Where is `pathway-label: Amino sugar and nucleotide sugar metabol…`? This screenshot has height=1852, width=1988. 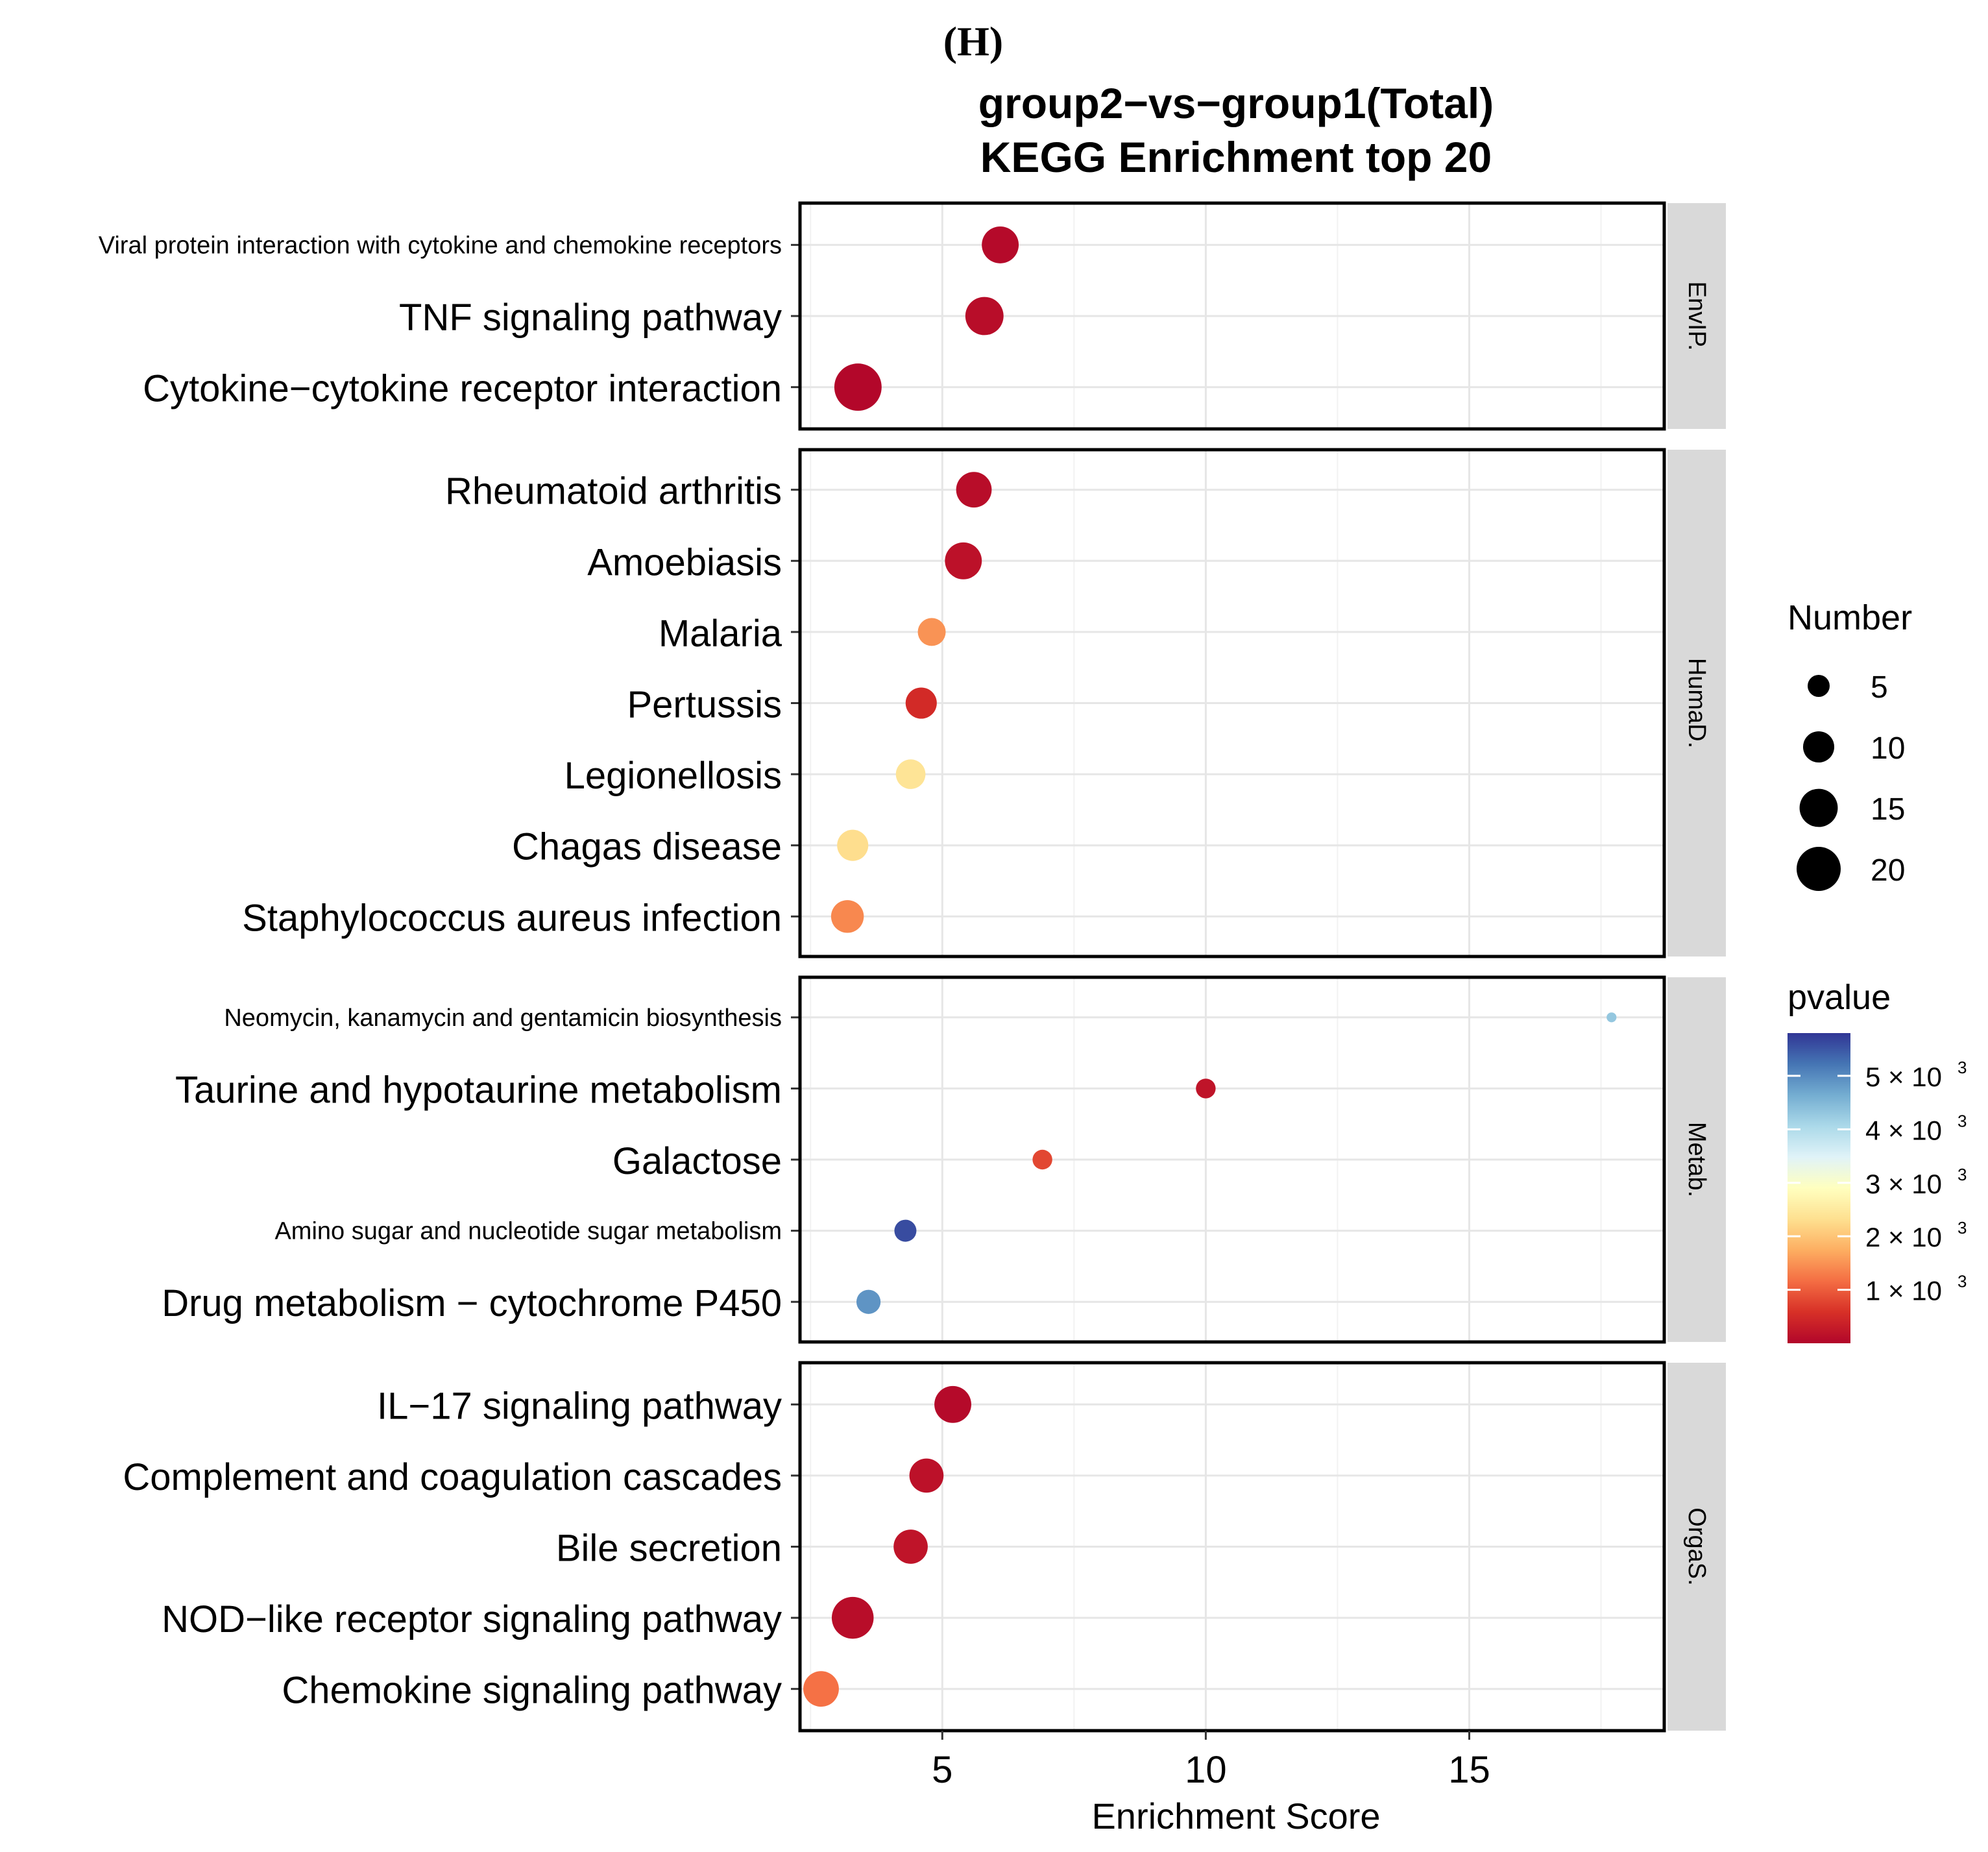 pathway-label: Amino sugar and nucleotide sugar metabol… is located at coordinates (528, 1231).